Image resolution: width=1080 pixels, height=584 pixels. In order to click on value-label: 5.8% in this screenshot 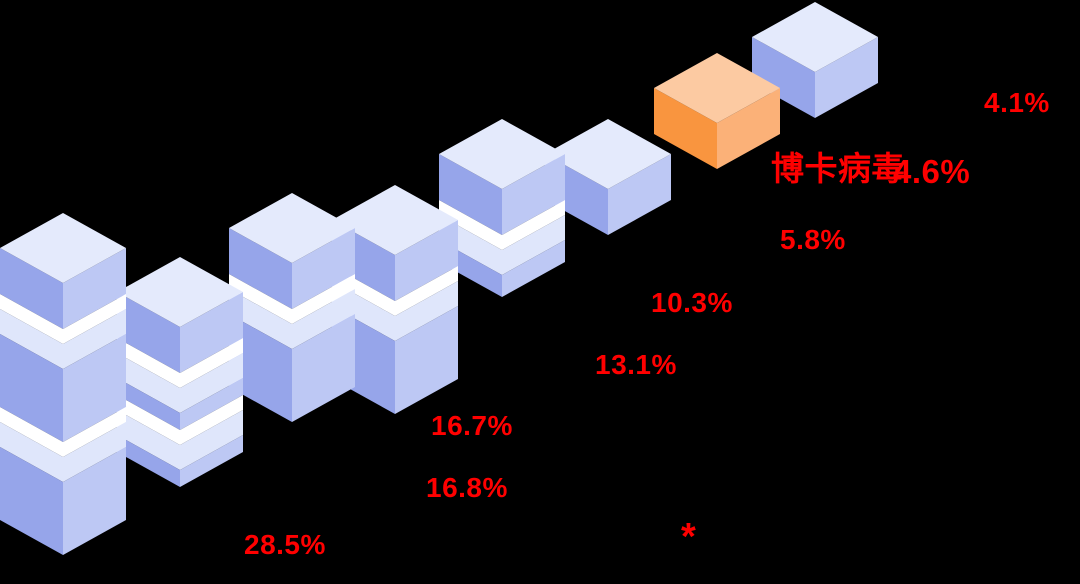, I will do `click(813, 239)`.